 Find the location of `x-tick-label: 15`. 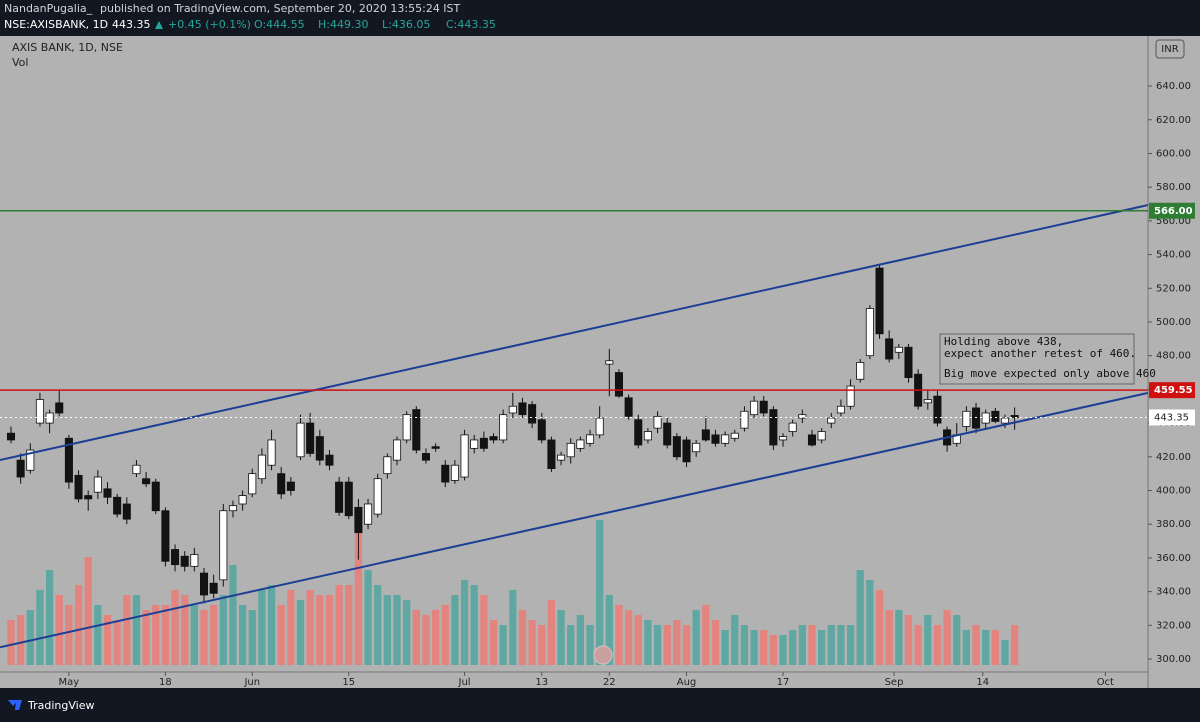

x-tick-label: 15 is located at coordinates (348, 682).